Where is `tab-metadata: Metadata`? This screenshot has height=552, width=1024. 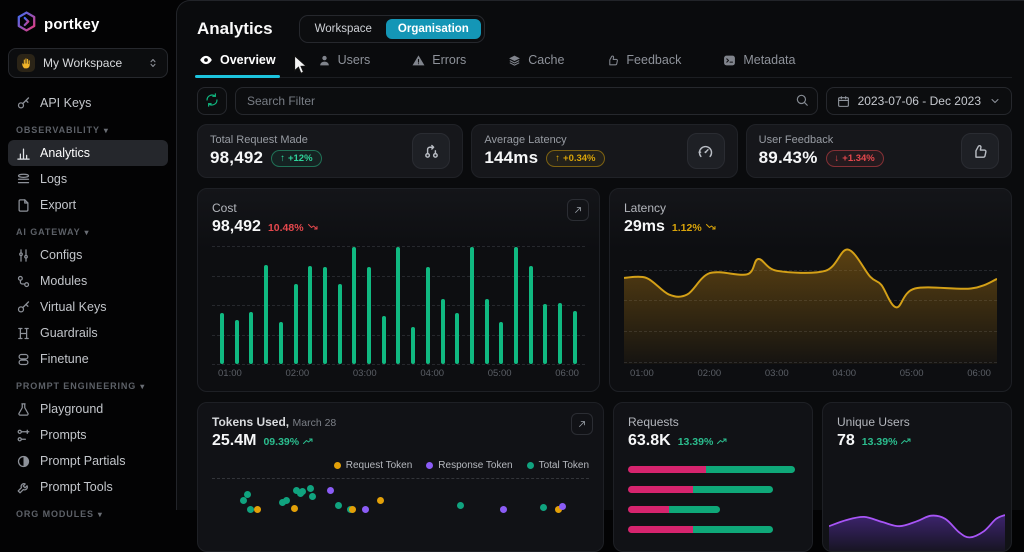
tab-metadata: Metadata is located at coordinates (759, 64).